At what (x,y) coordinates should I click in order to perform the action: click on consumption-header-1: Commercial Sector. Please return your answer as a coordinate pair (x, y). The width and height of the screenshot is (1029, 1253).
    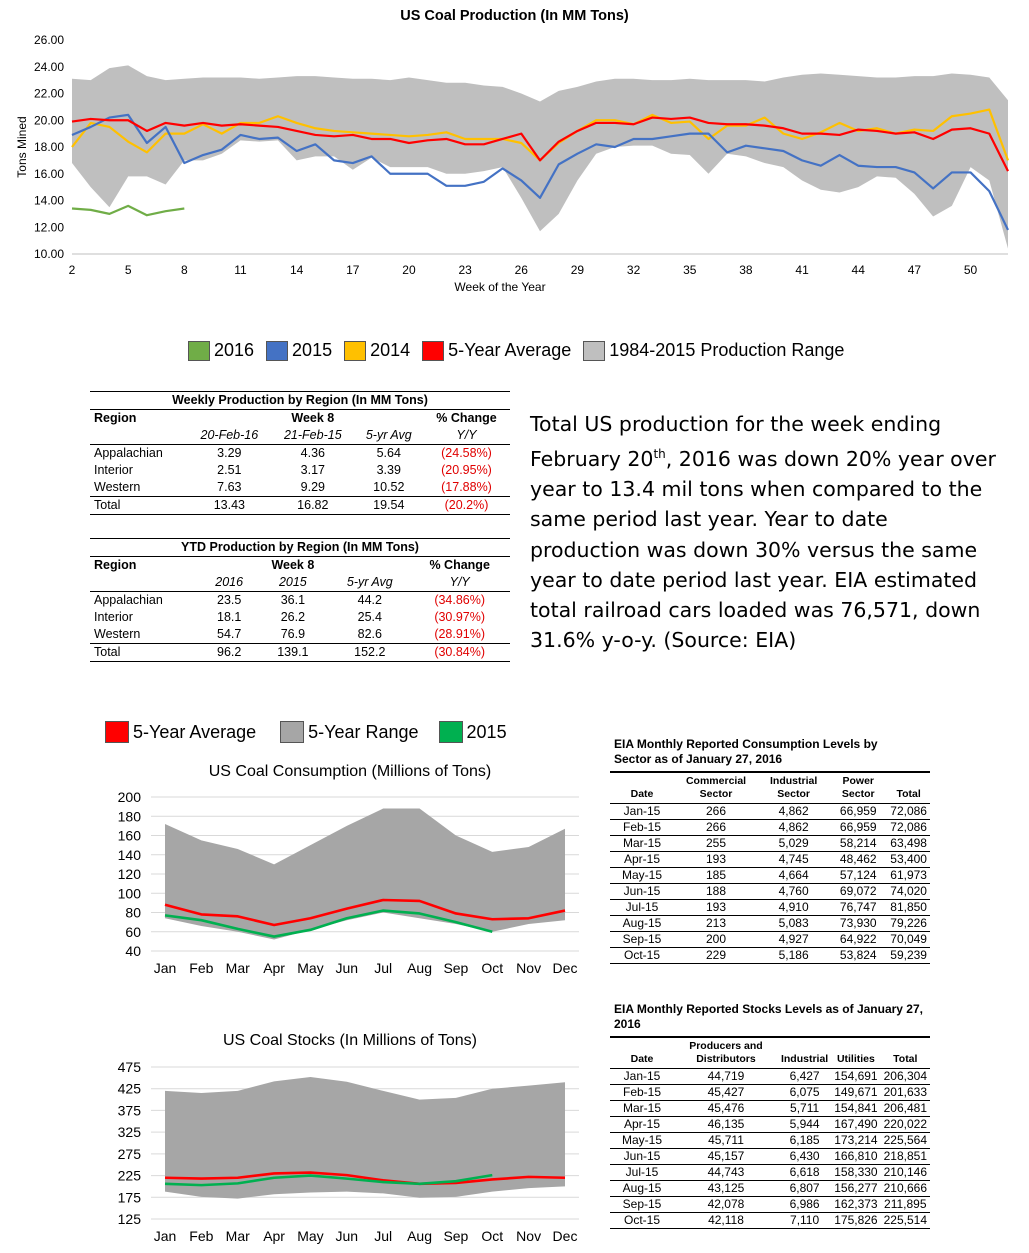
    Looking at the image, I should click on (716, 787).